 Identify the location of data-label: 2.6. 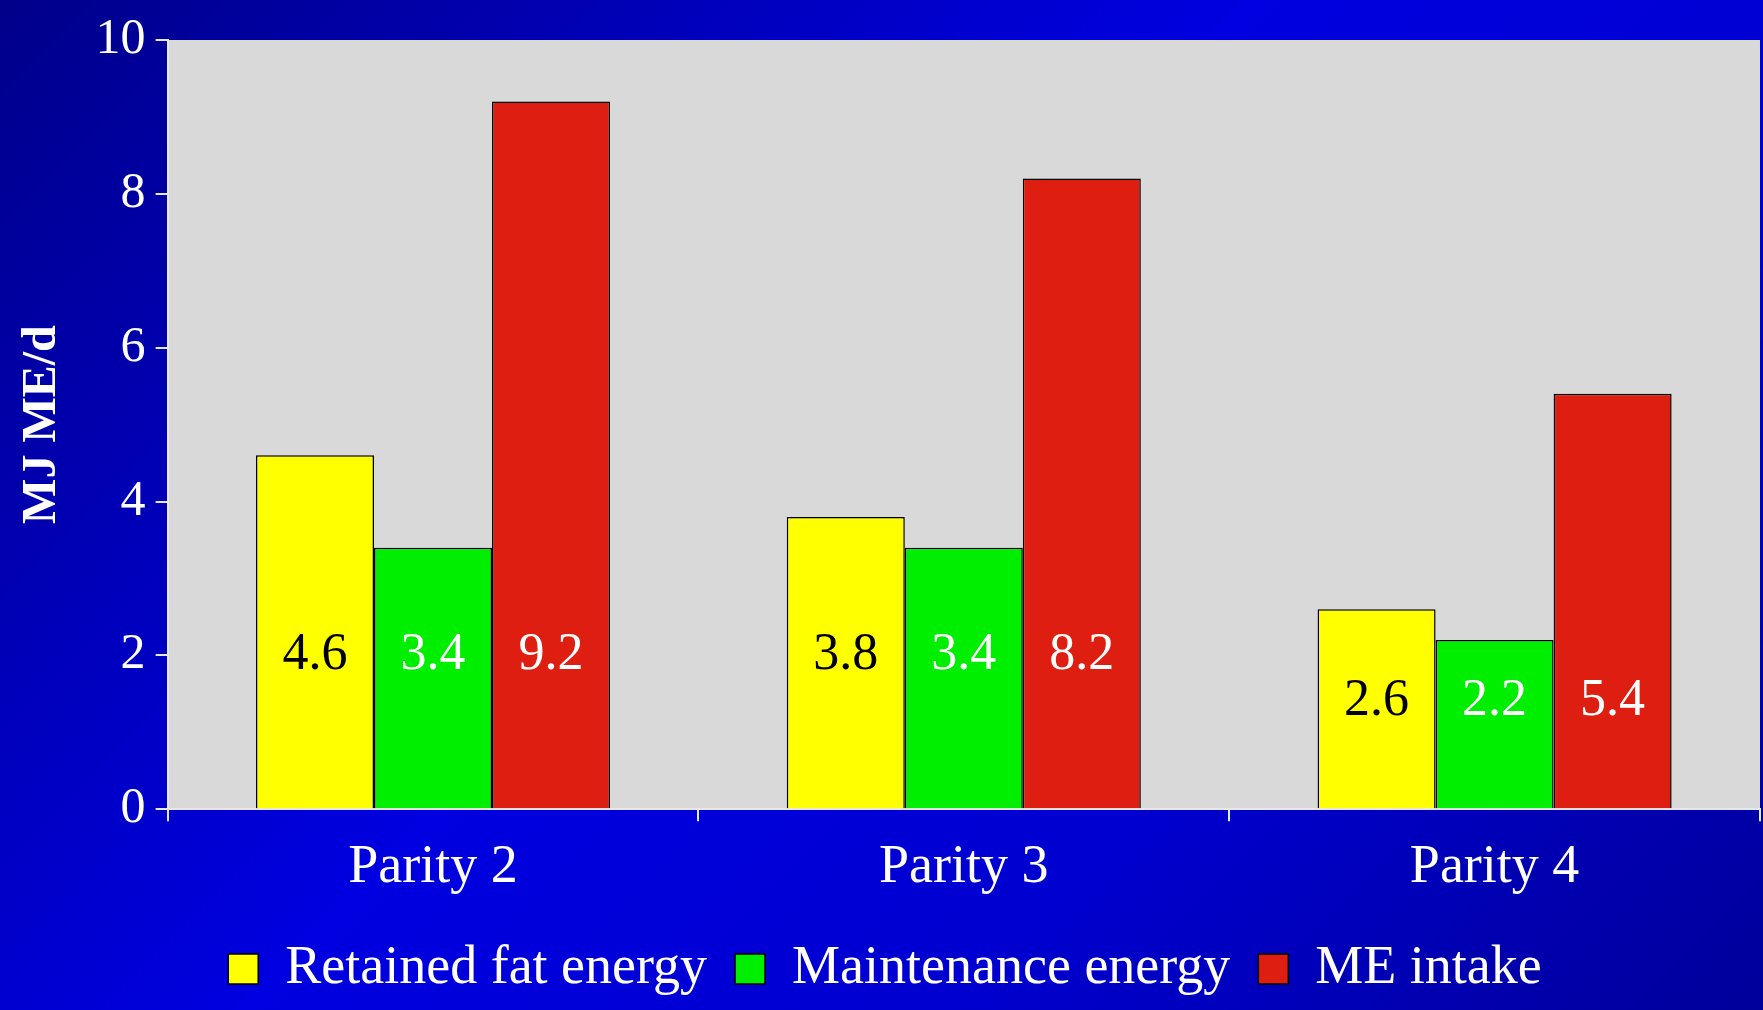
(1377, 698).